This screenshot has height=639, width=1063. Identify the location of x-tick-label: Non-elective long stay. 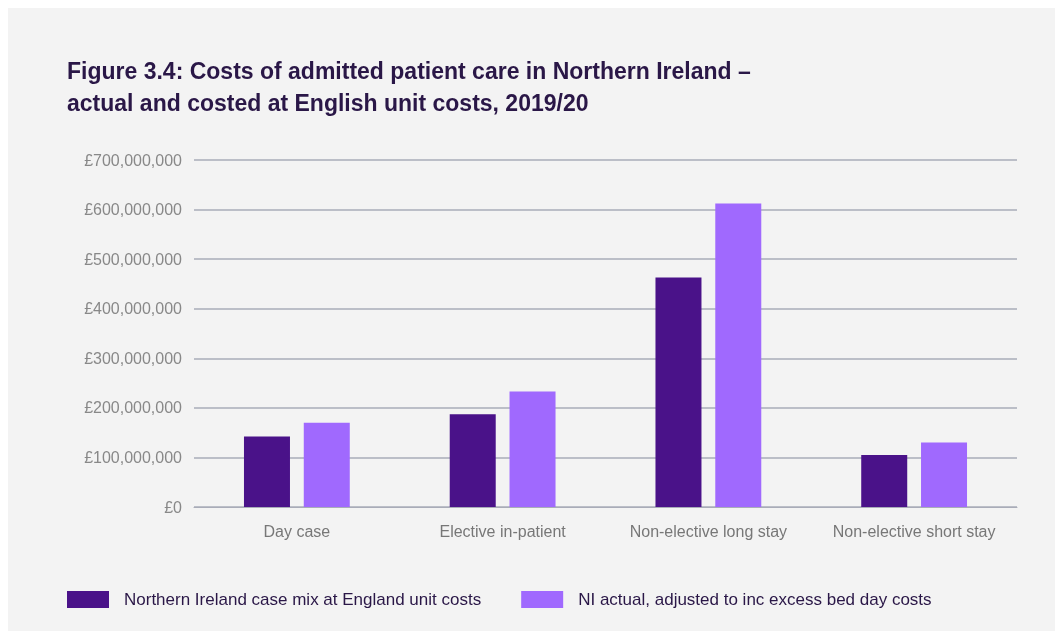
(708, 531).